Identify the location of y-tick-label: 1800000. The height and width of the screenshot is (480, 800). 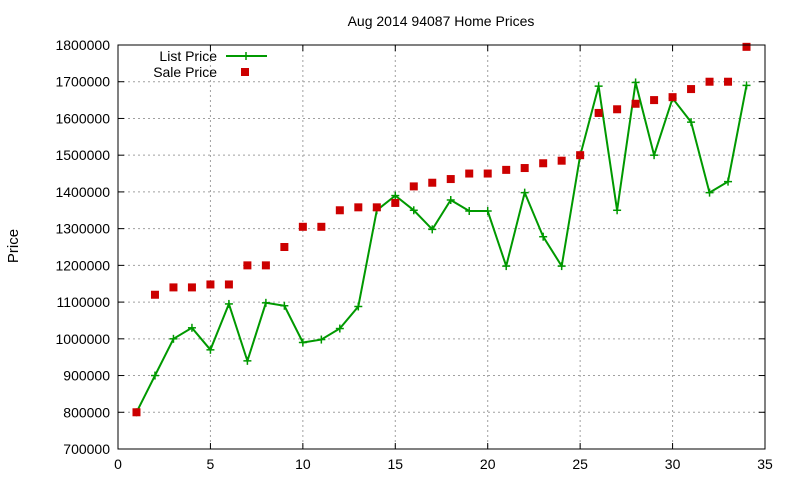
(82, 45).